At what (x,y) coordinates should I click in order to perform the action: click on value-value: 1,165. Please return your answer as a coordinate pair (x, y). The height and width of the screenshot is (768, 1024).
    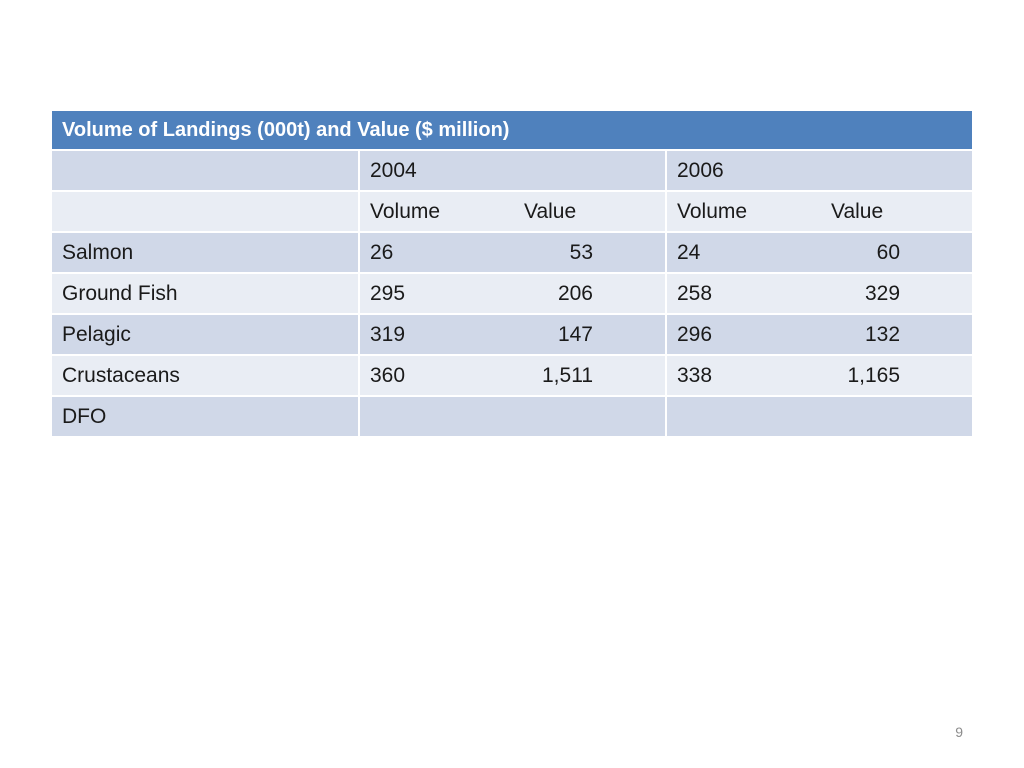
    Looking at the image, I should click on (874, 375).